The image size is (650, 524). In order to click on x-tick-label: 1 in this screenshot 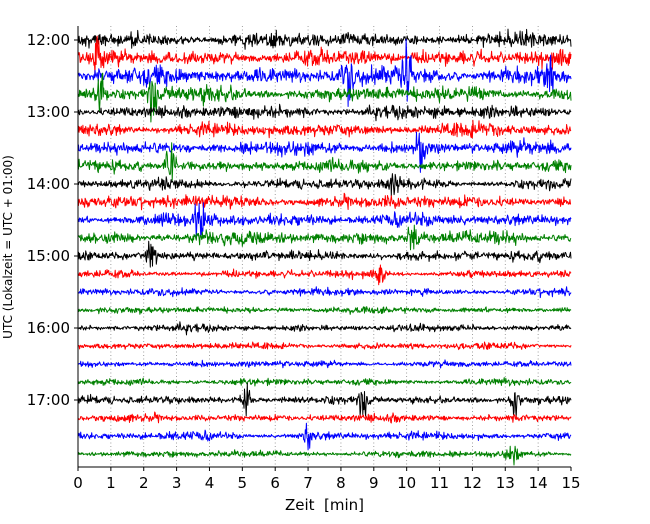, I will do `click(111, 483)`.